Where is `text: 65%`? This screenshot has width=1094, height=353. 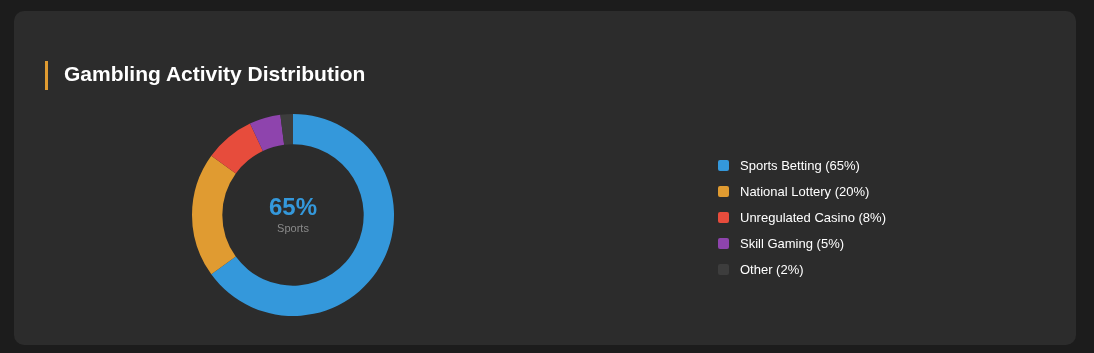
text: 65% is located at coordinates (293, 206).